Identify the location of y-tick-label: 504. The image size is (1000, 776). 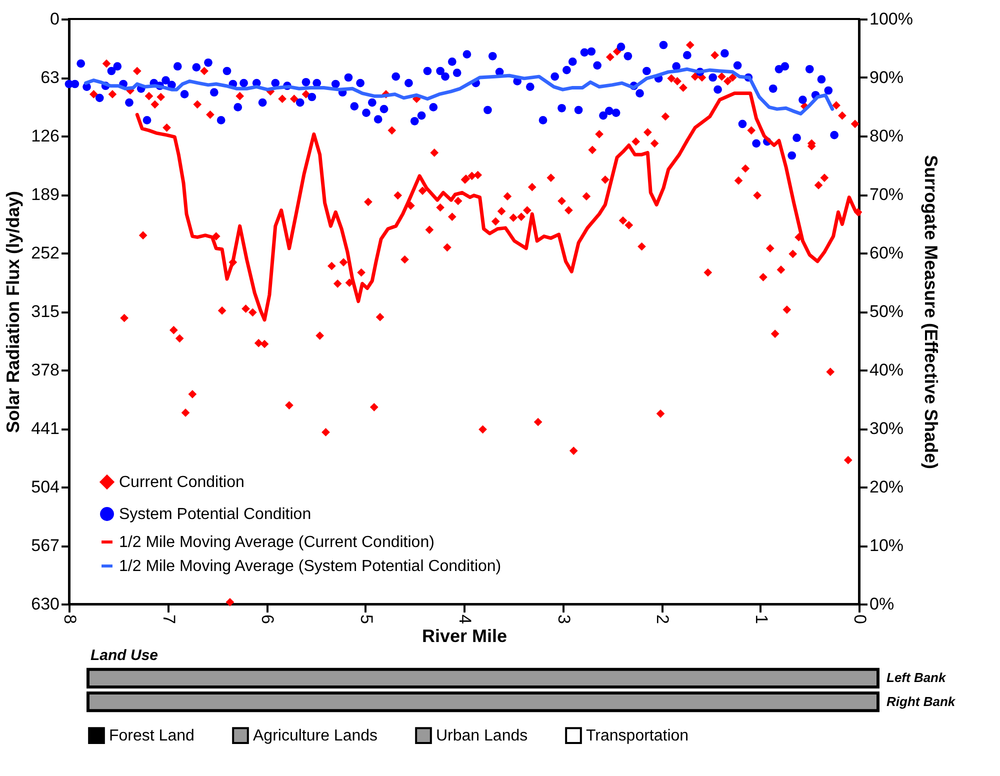
(45, 487).